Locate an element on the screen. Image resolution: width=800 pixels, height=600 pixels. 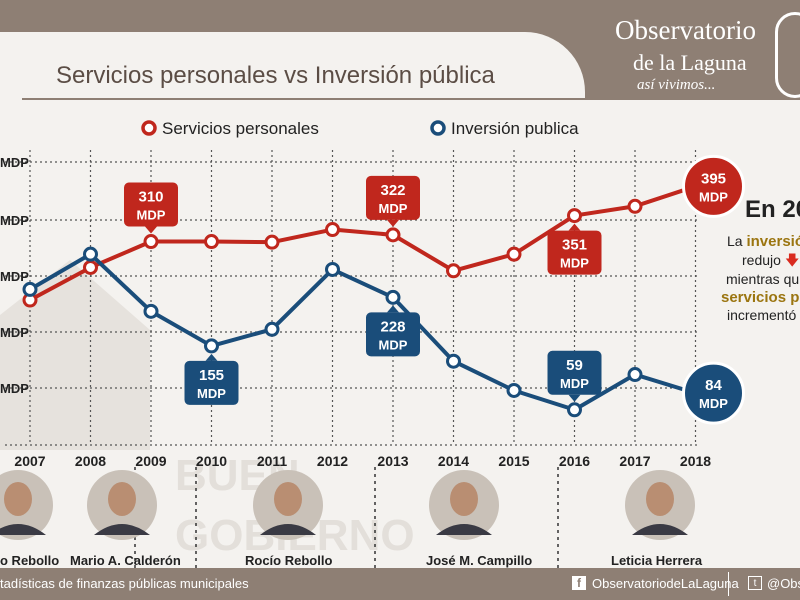
portraits is located at coordinates (347, 505).